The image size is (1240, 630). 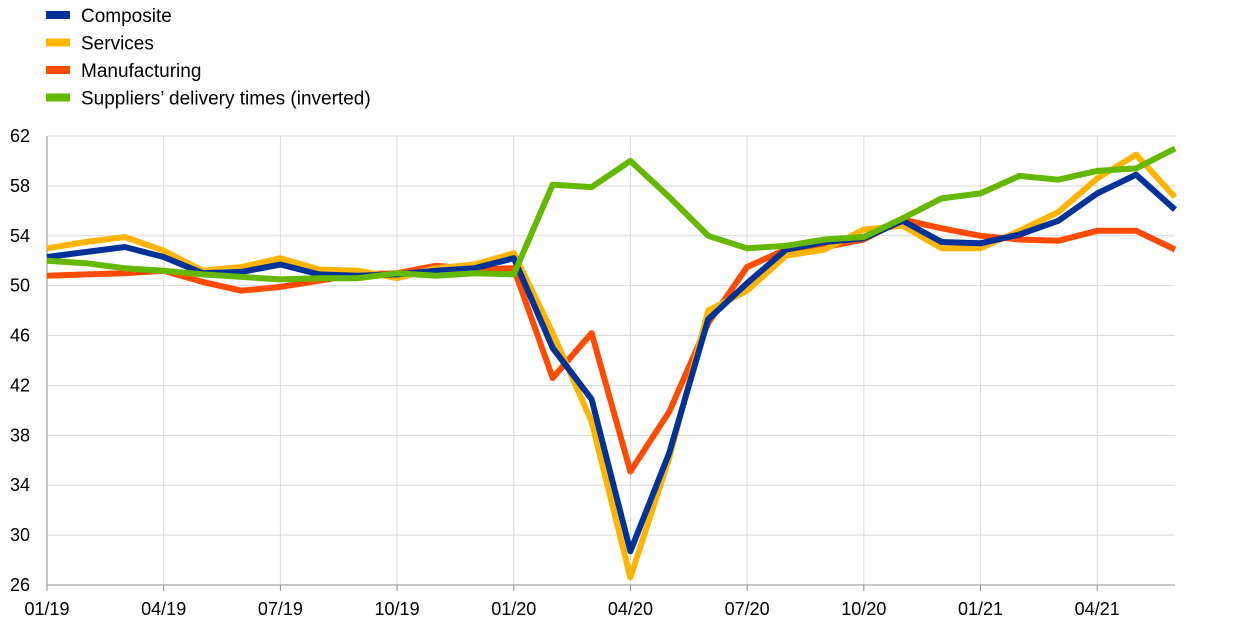 I want to click on x-tick-label: 10/20, so click(x=863, y=609).